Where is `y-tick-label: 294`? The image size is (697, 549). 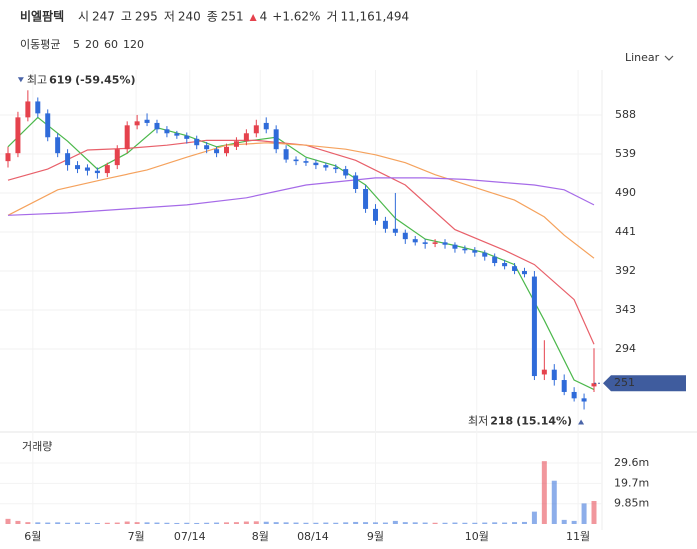 y-tick-label: 294 is located at coordinates (625, 348).